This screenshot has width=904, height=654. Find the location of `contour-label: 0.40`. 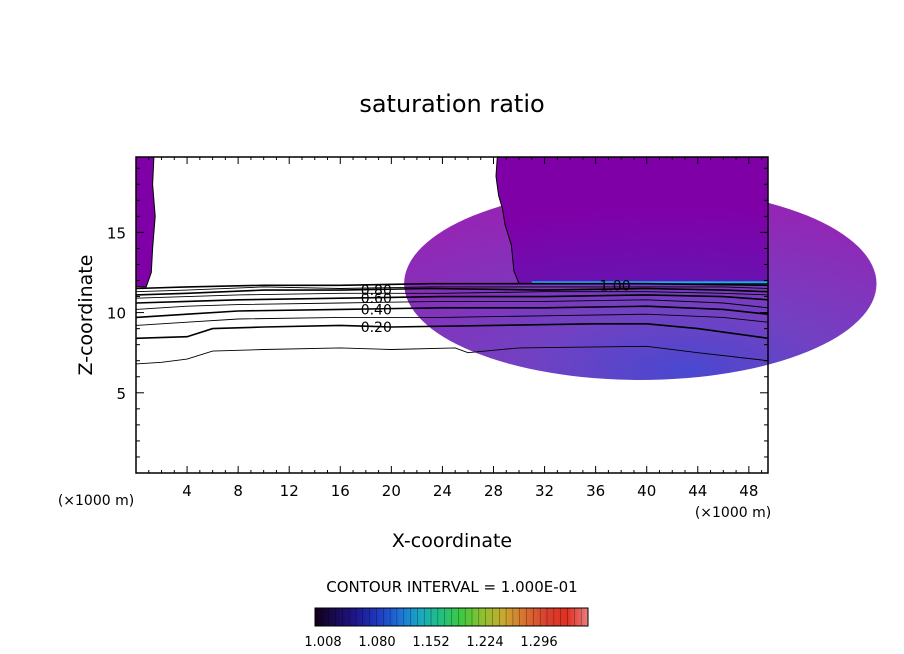

contour-label: 0.40 is located at coordinates (376, 310).